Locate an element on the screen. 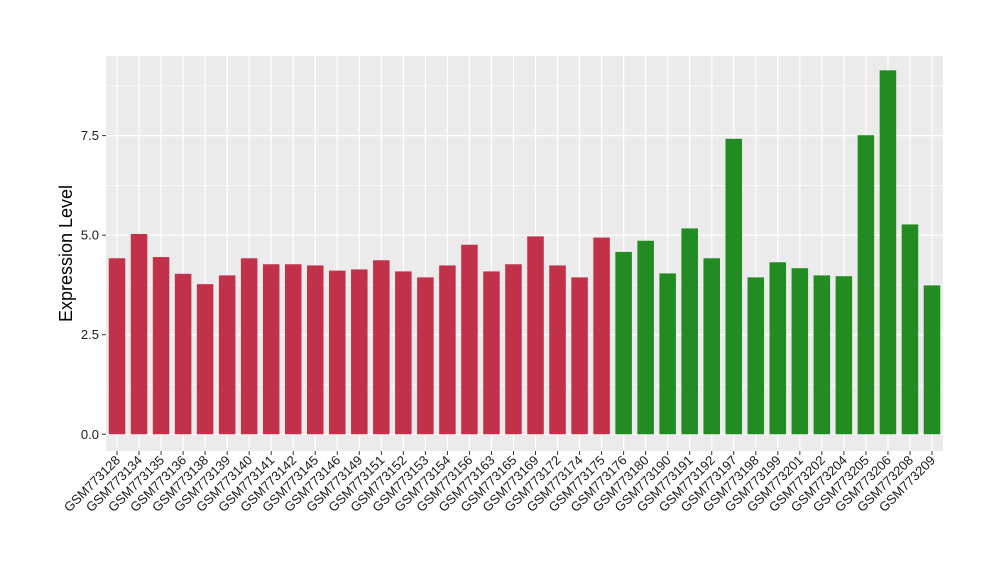  bar-GSM773165 is located at coordinates (513, 349).